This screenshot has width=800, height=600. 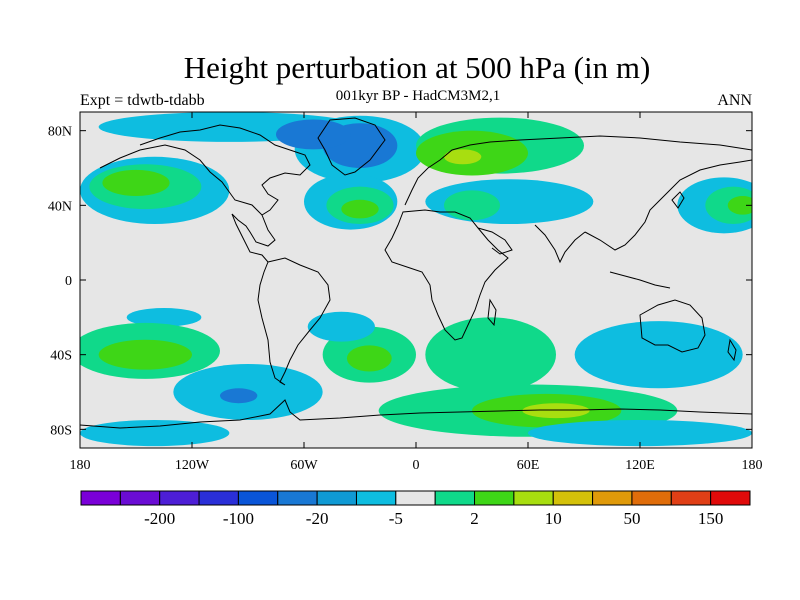 I want to click on lat-tick-label: 80N, so click(x=60, y=132).